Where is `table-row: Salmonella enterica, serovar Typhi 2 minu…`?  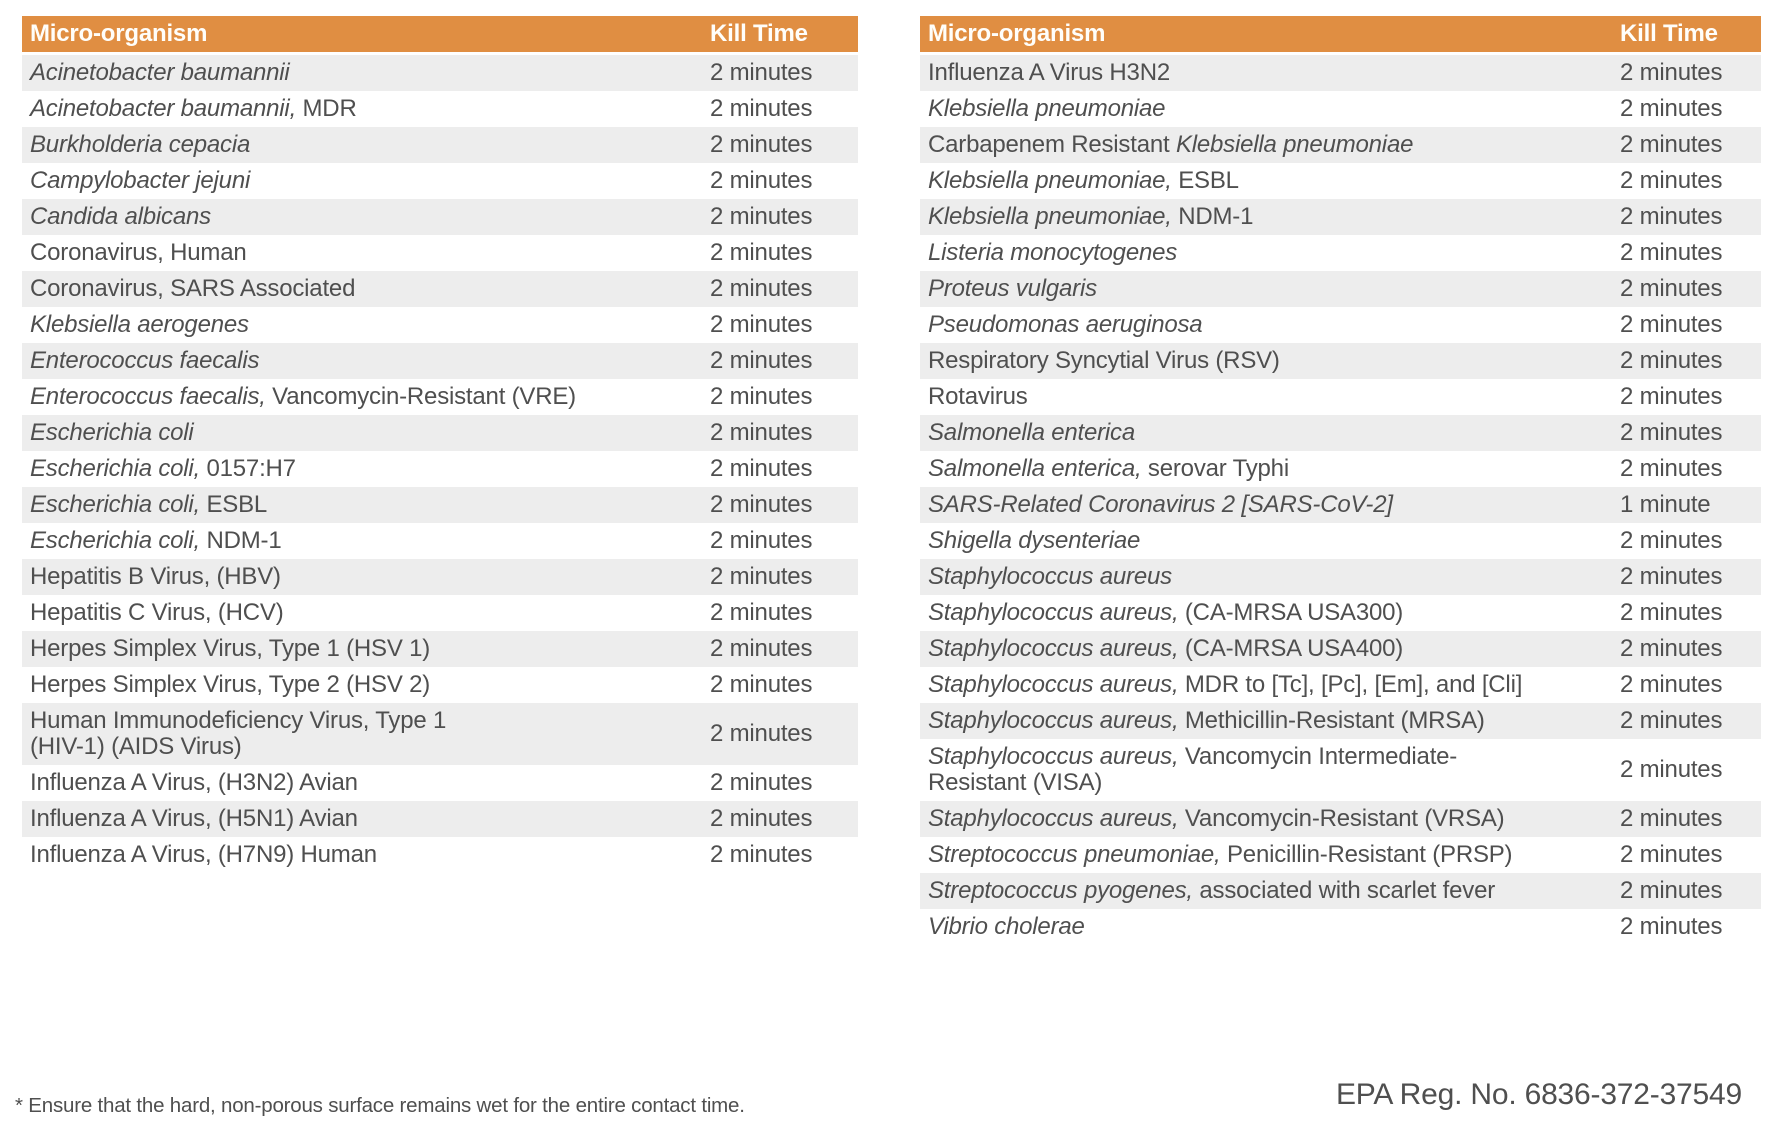
table-row: Salmonella enterica, serovar Typhi 2 minu… is located at coordinates (1340, 469).